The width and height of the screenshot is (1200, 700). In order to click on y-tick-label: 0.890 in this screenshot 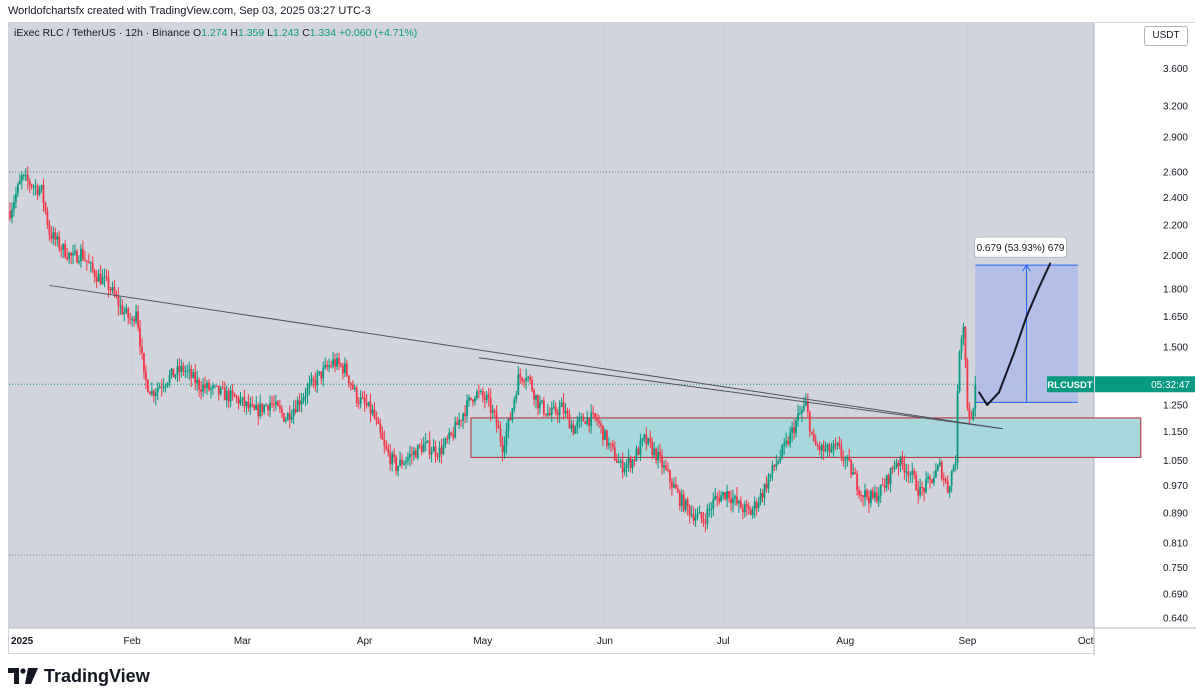, I will do `click(1175, 514)`.